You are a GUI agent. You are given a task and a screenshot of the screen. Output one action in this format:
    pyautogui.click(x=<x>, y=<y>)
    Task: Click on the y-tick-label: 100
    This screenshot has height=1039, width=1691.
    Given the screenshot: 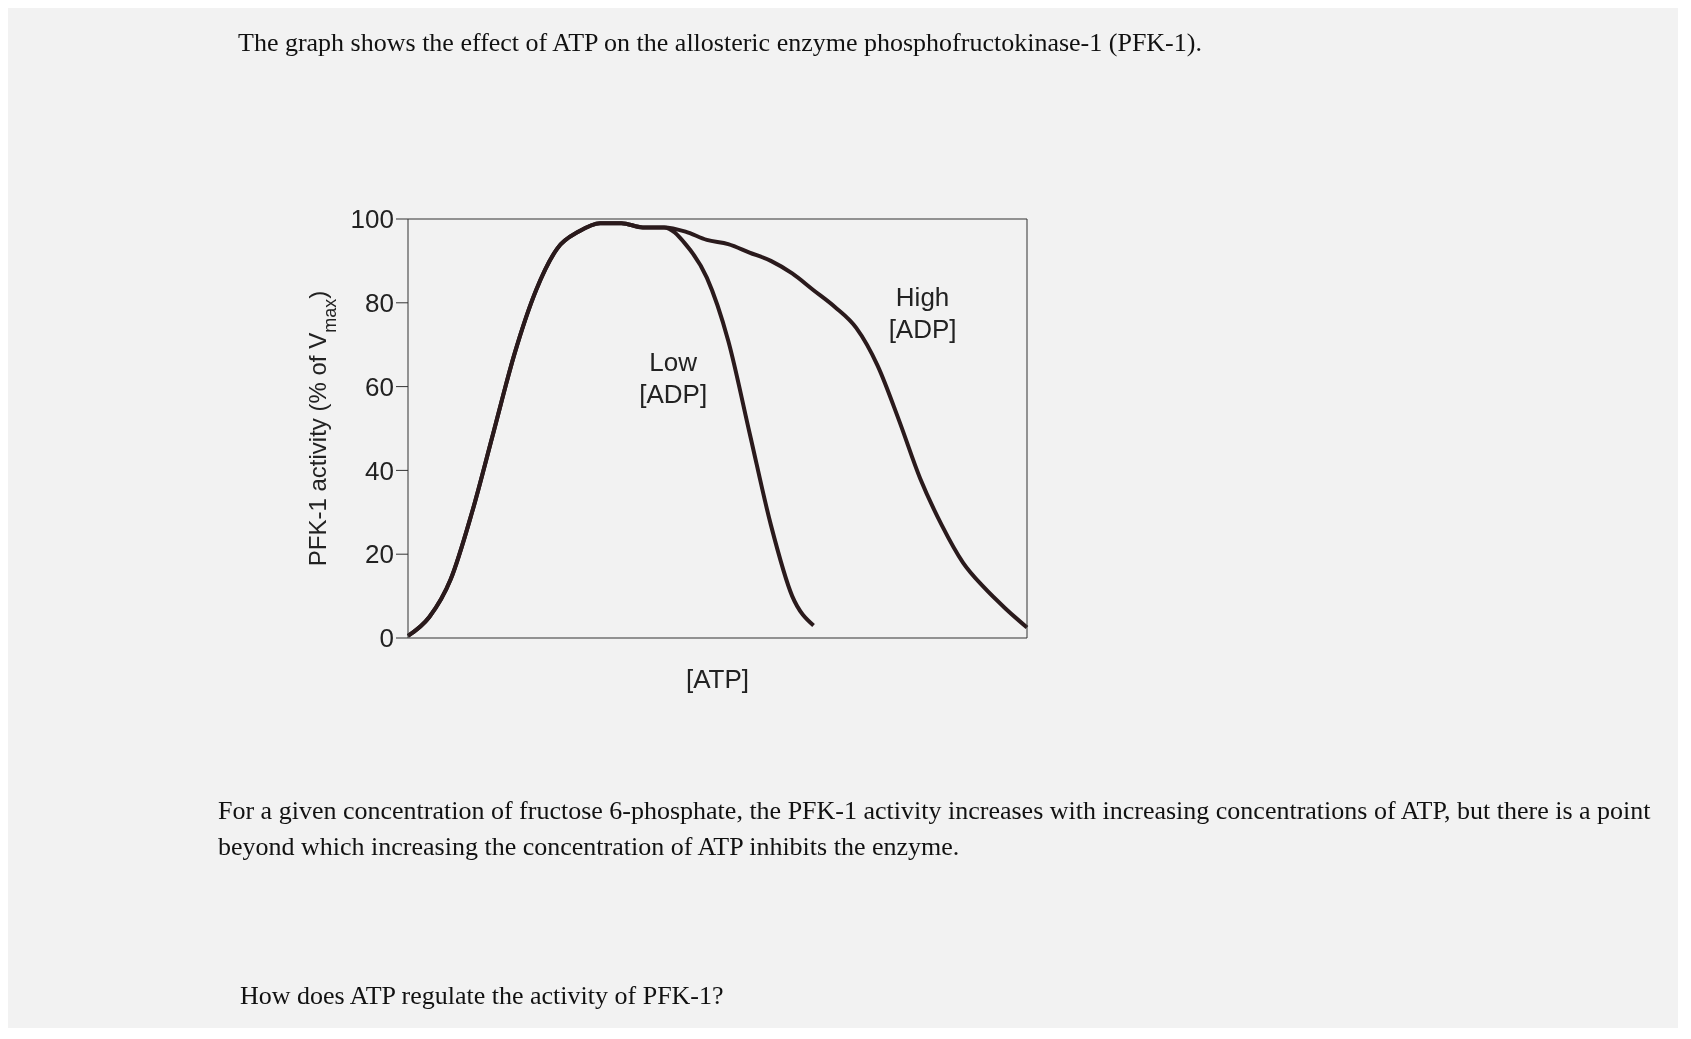 What is the action you would take?
    pyautogui.click(x=372, y=219)
    